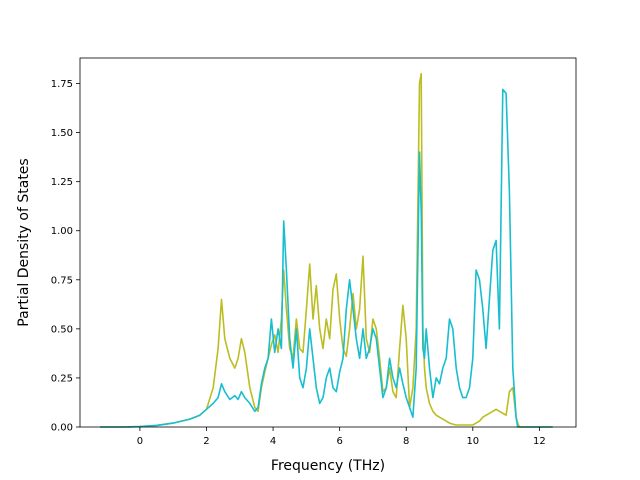 This screenshot has height=480, width=640. I want to click on y-axis-label: Partial Density of States, so click(24, 242).